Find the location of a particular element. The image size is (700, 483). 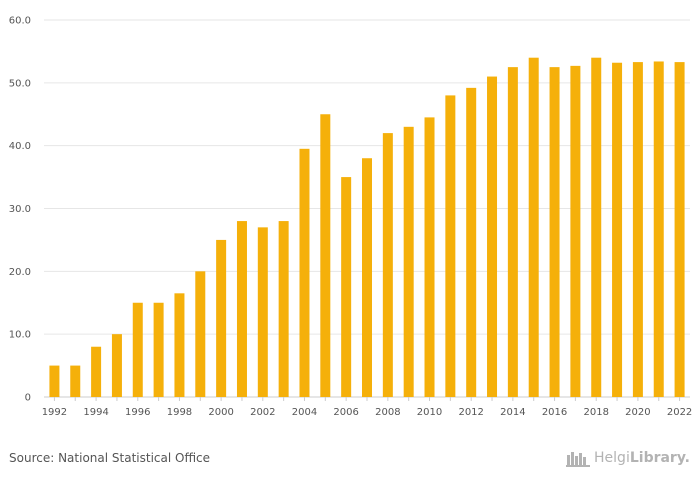

bar-2006 is located at coordinates (346, 287).